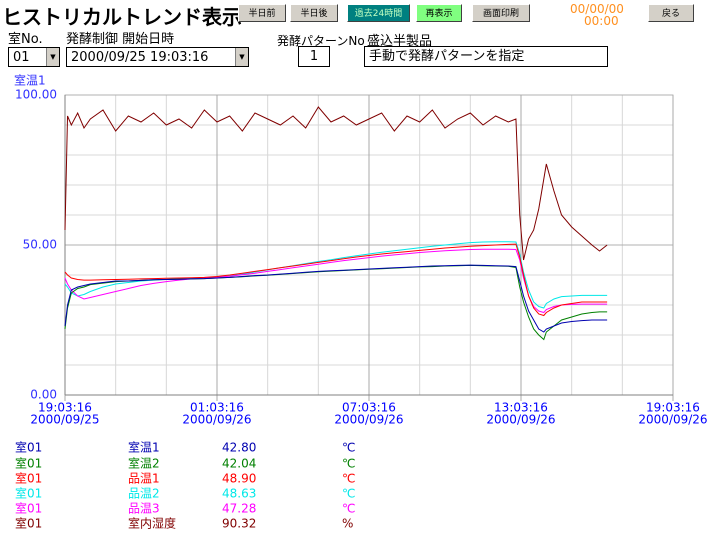 This screenshot has width=720, height=540. I want to click on legend-value: 47.28, so click(239, 509).